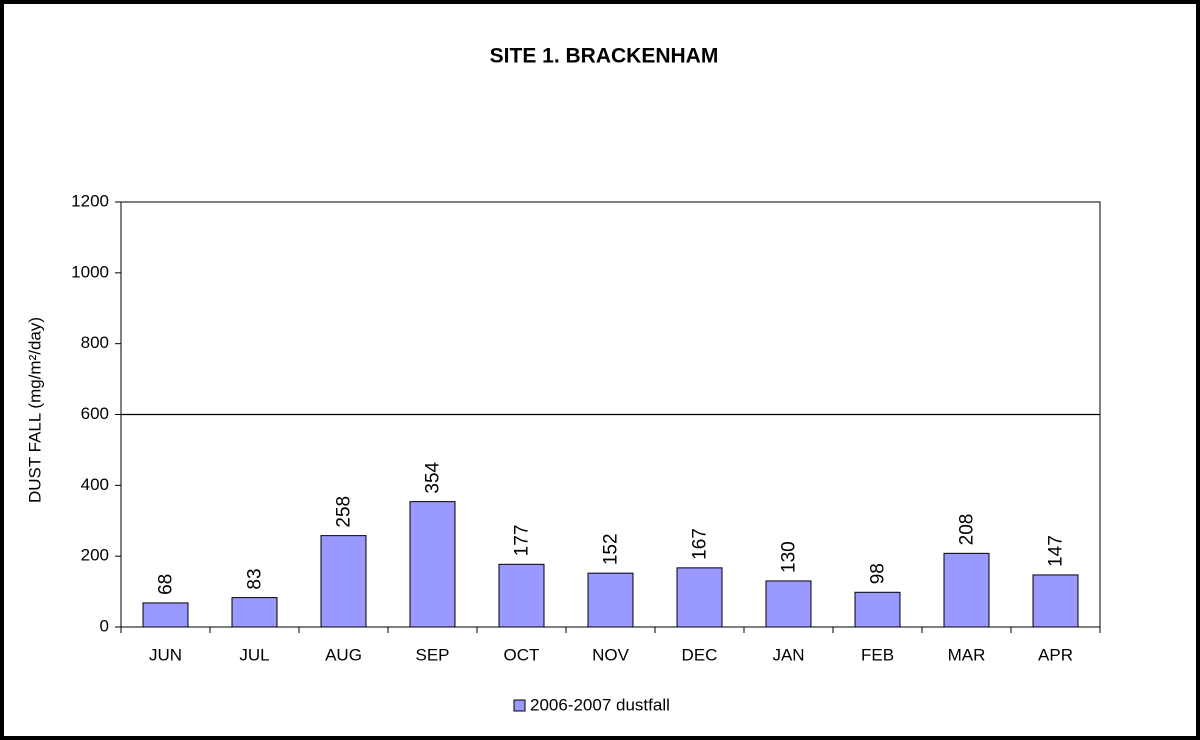 This screenshot has width=1200, height=740. What do you see at coordinates (34, 410) in the screenshot?
I see `y-axis-label: DUST FALL (mg/m²/day)` at bounding box center [34, 410].